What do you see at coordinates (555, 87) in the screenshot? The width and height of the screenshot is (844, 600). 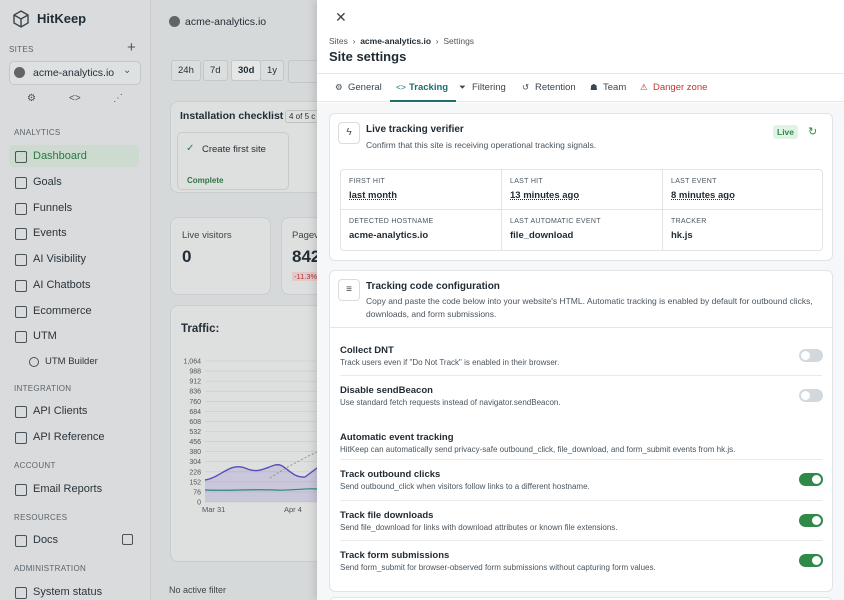 I see `tab: Retention` at bounding box center [555, 87].